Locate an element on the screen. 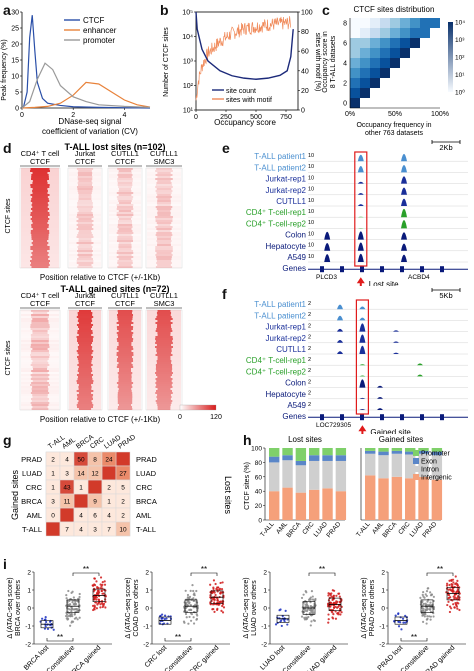 This screenshot has width=474, height=671. panel-d-colorbar-min: 0 is located at coordinates (180, 417).